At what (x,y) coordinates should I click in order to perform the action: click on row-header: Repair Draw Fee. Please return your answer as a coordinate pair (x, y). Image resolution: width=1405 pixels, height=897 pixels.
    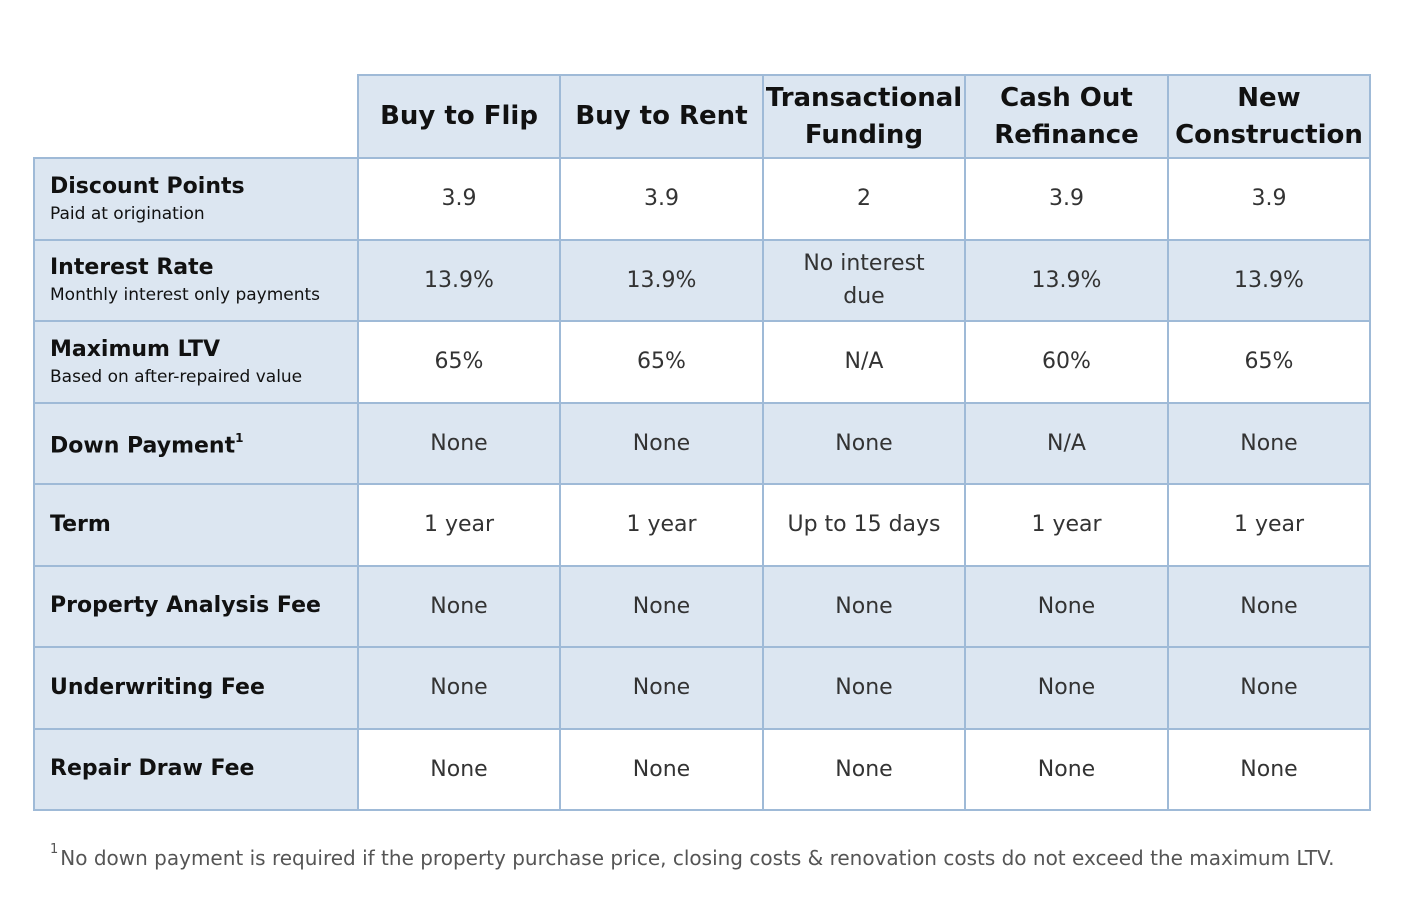
    Looking at the image, I should click on (196, 769).